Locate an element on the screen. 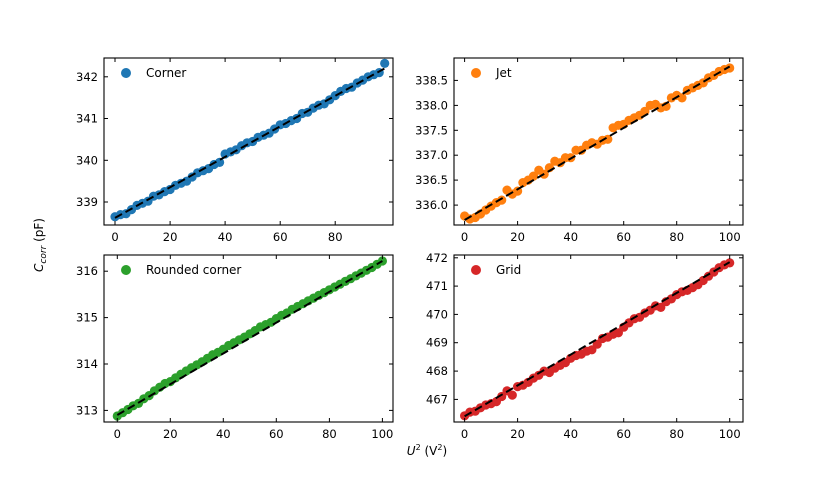 This screenshot has height=480, width=830. y-tick-label: 341 is located at coordinates (87, 119).